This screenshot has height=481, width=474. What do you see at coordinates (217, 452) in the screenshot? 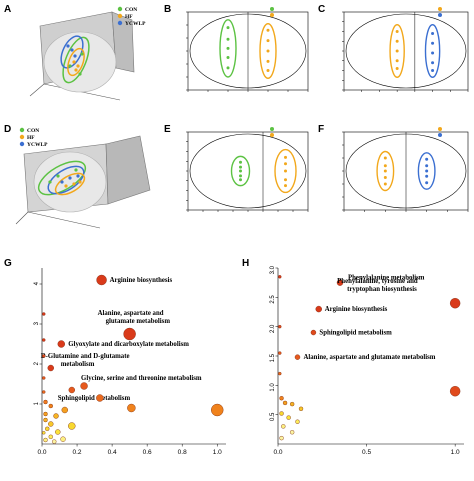
I see `x-tick-label: 1.0` at bounding box center [217, 452].